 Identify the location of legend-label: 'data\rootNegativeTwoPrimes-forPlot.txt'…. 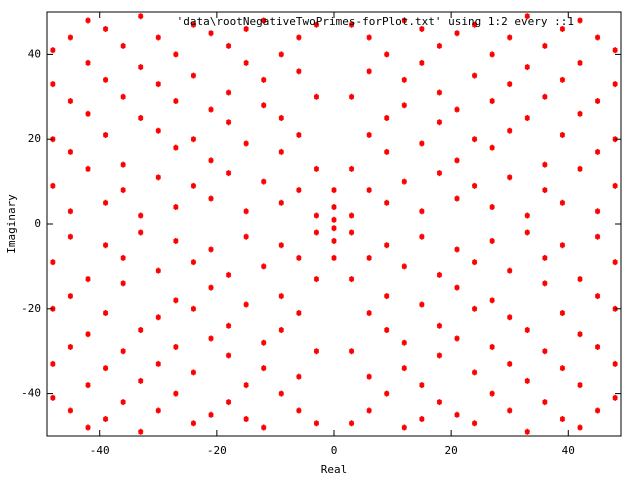
(375, 21).